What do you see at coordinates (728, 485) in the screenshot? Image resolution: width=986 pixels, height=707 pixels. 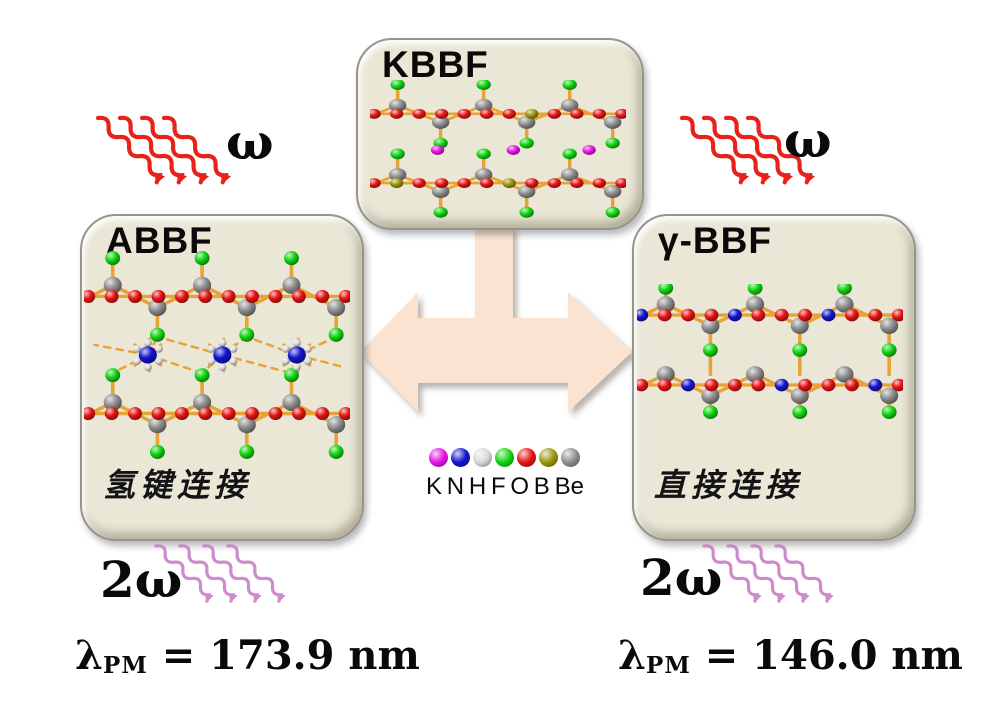 I see `panel-gbbf-caption: 直接连接` at bounding box center [728, 485].